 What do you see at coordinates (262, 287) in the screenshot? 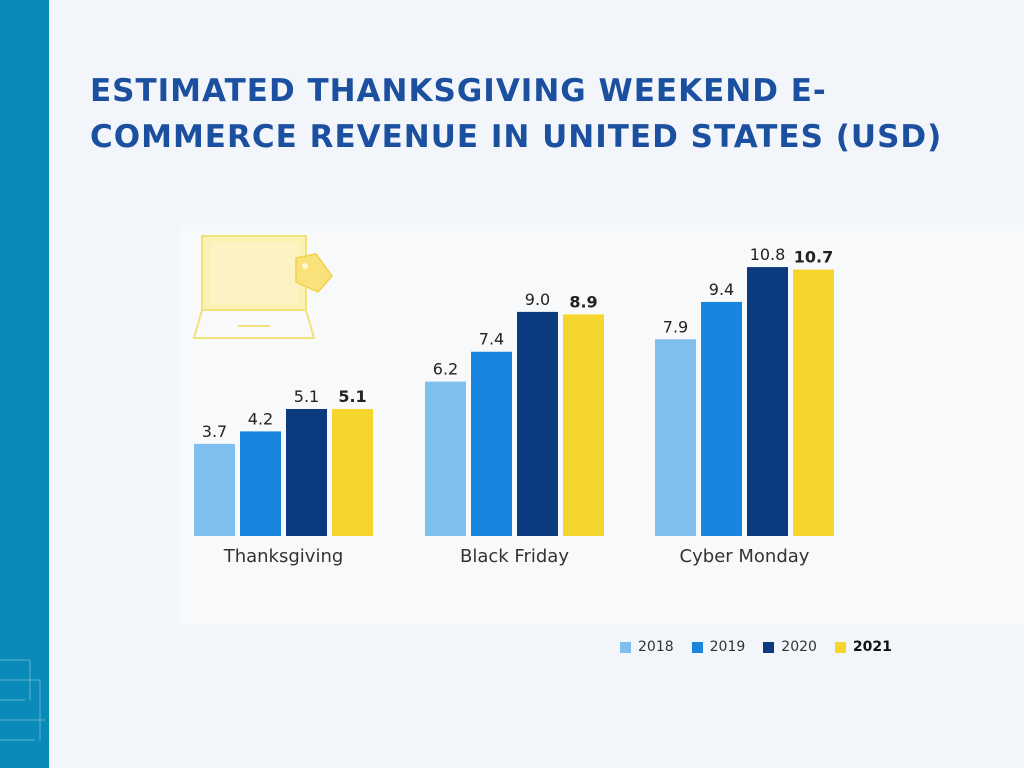
I see `laptop-icon` at bounding box center [262, 287].